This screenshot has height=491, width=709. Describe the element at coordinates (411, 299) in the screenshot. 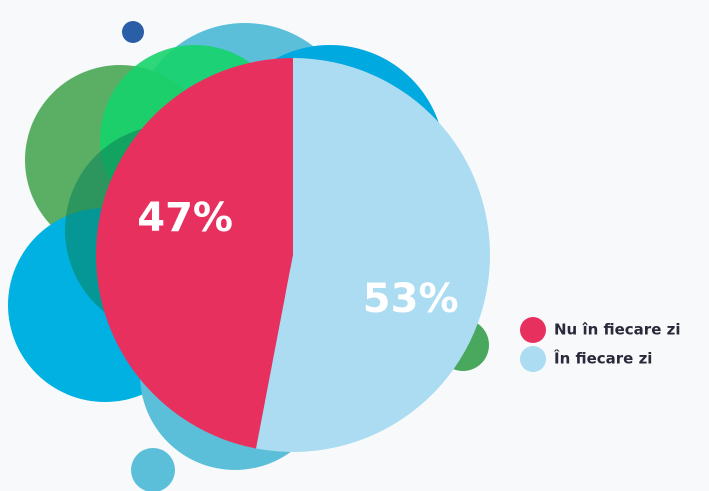

I see `value-label: 53%` at that location.